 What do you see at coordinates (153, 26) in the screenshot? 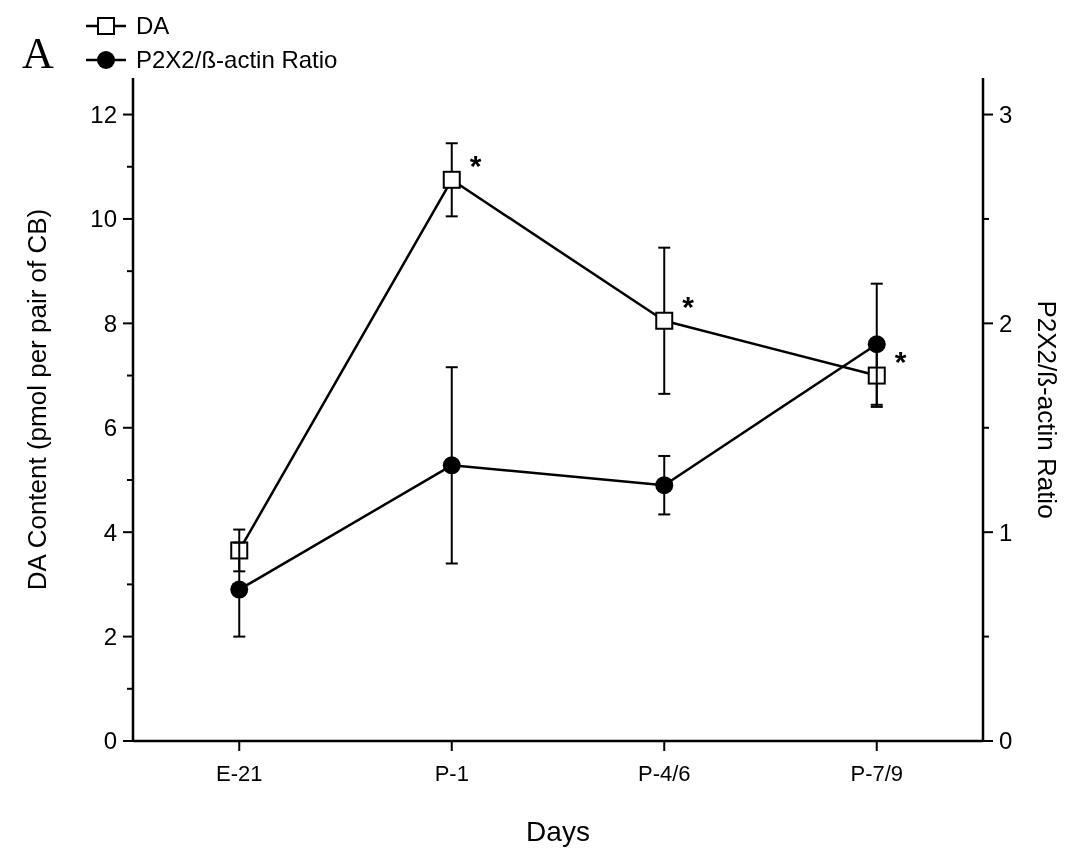
I see `legend-label: DA` at bounding box center [153, 26].